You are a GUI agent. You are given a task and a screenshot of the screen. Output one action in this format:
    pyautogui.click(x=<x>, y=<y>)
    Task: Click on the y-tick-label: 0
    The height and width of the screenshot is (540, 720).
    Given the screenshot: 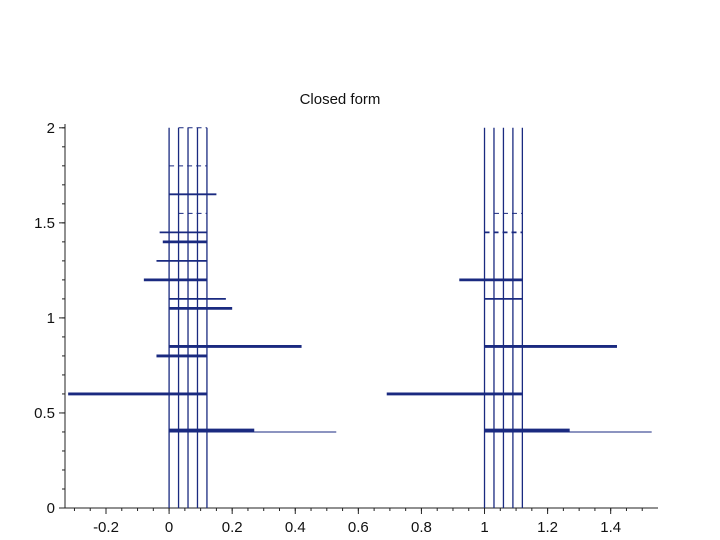 What is the action you would take?
    pyautogui.click(x=51, y=508)
    